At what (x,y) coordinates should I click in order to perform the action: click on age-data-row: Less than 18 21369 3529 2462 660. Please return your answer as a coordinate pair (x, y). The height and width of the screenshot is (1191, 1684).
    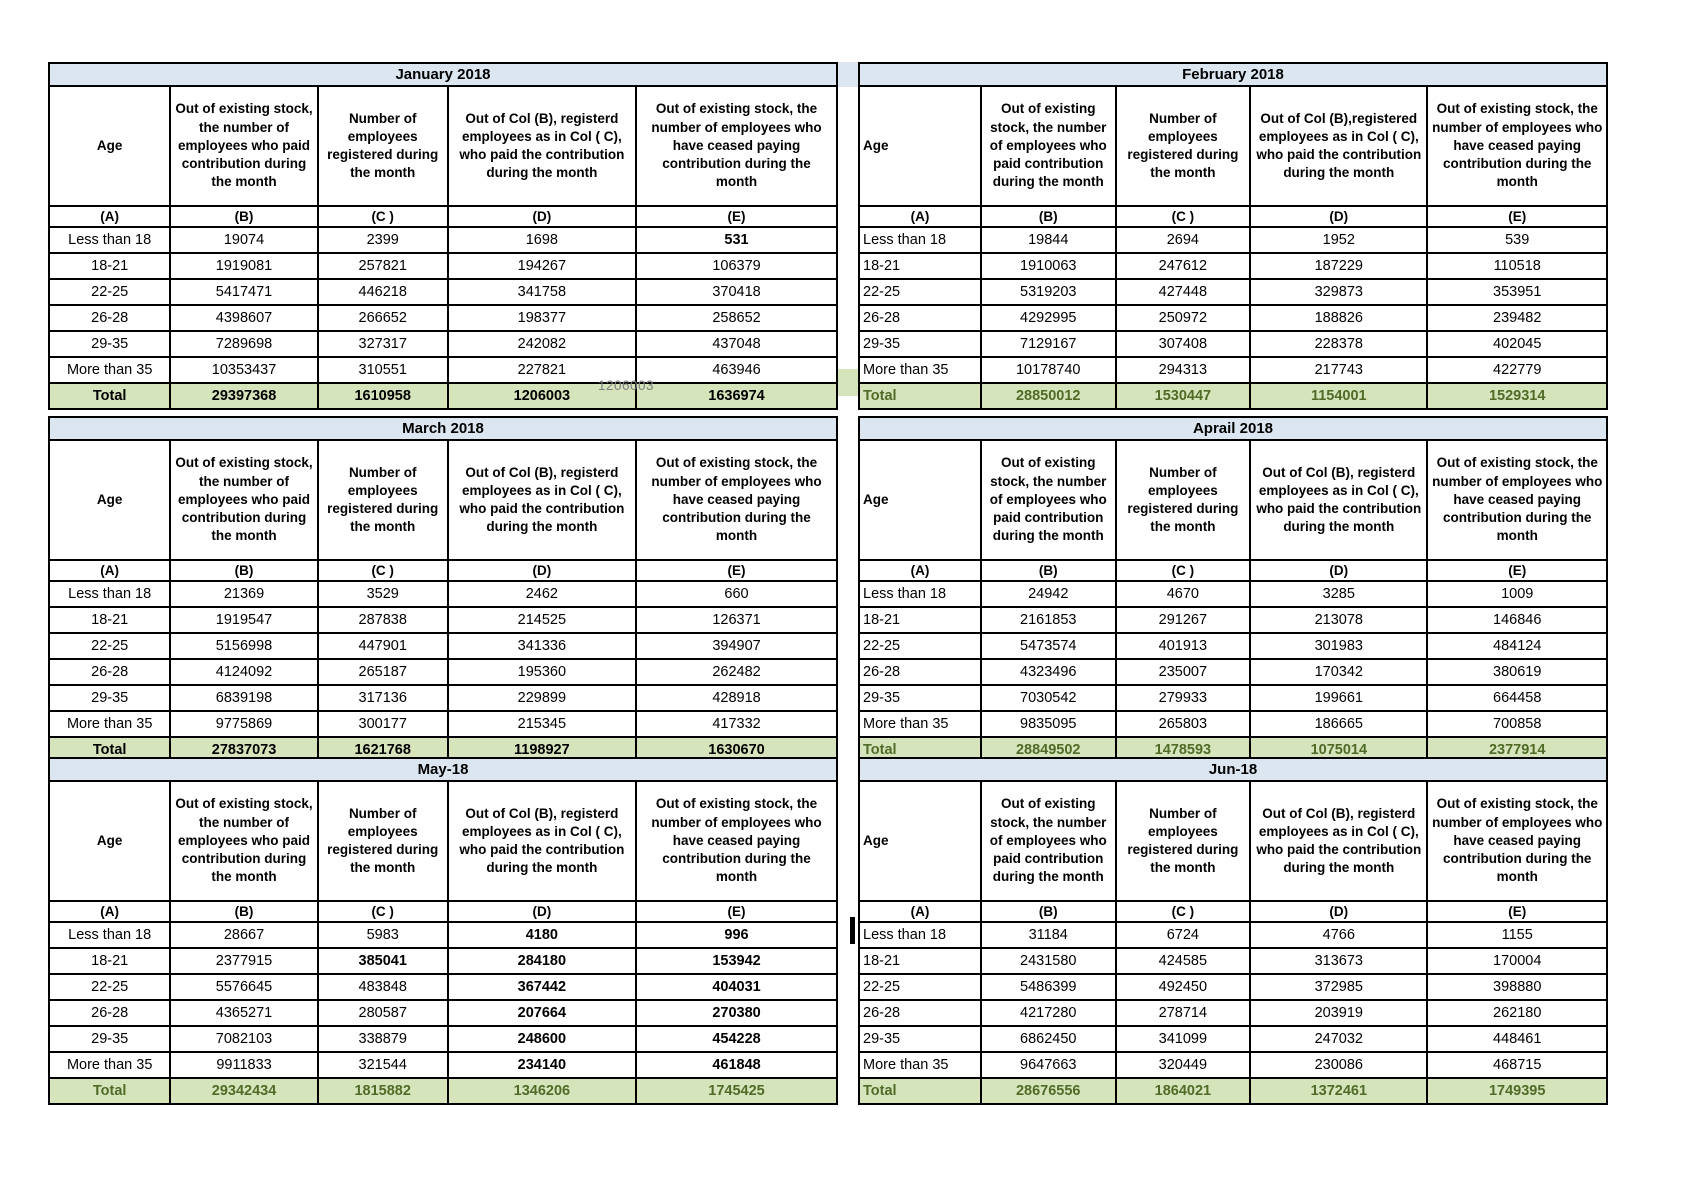
    Looking at the image, I should click on (442, 594).